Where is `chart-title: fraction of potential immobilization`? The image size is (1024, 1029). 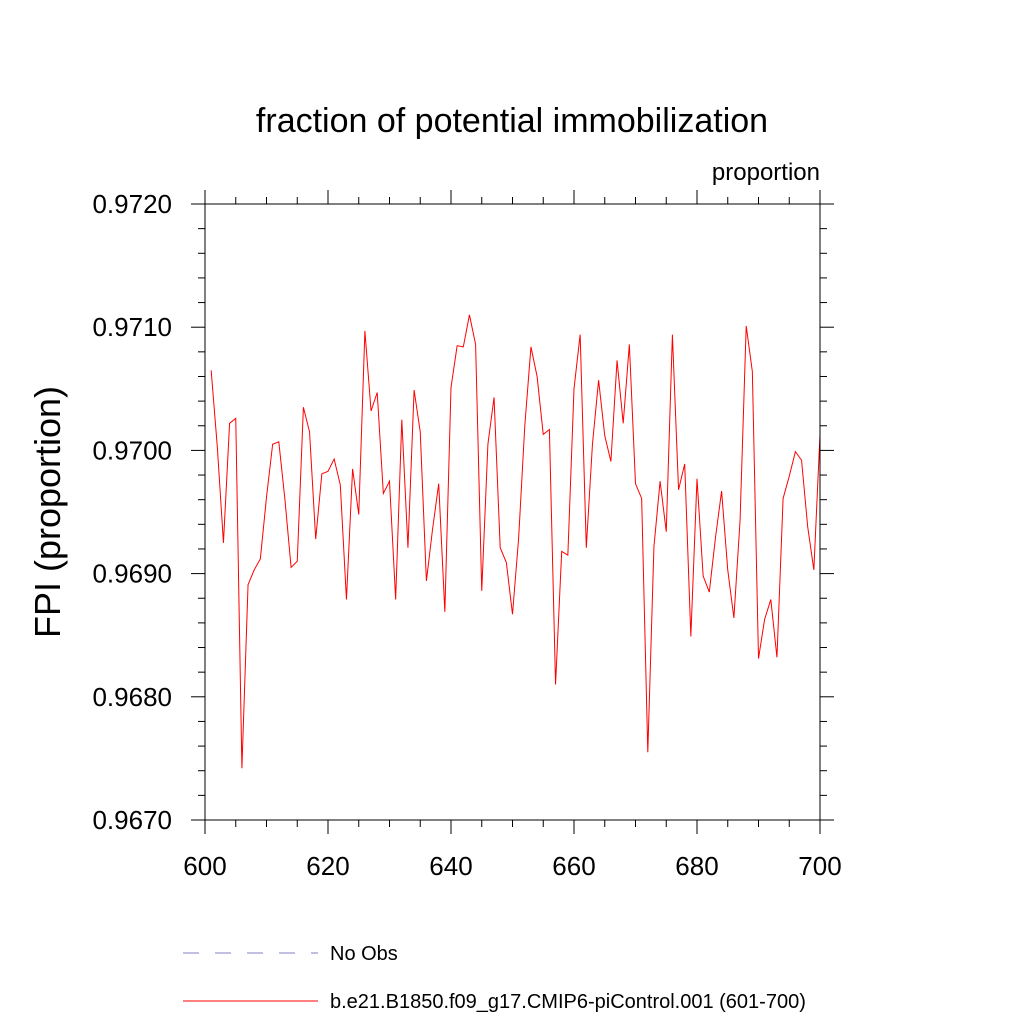 chart-title: fraction of potential immobilization is located at coordinates (512, 121).